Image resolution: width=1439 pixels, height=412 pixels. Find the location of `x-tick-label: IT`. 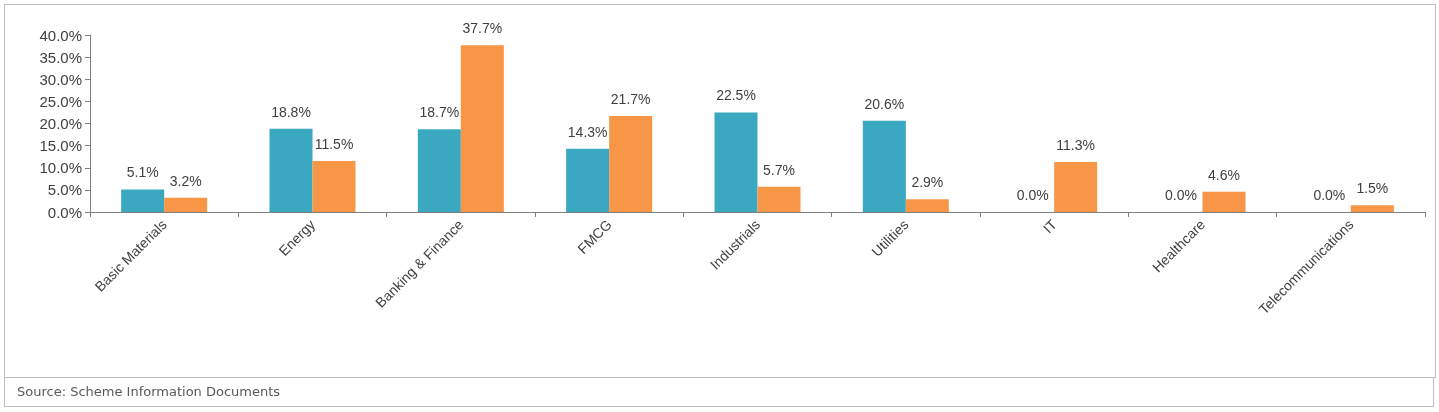

x-tick-label: IT is located at coordinates (1050, 226).